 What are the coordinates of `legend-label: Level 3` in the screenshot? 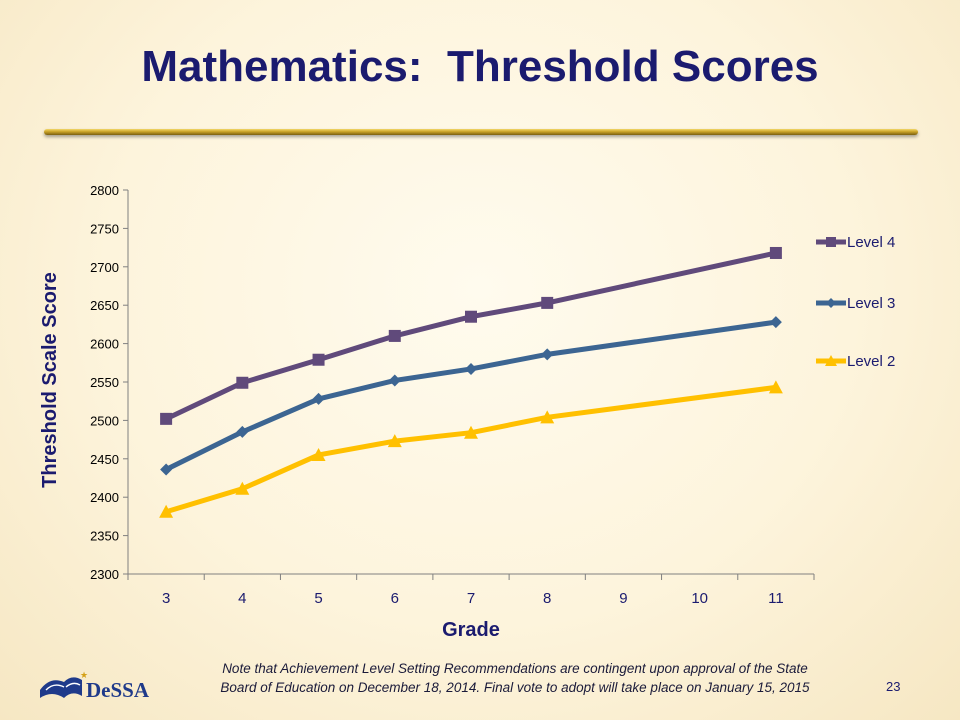 It's located at (871, 303).